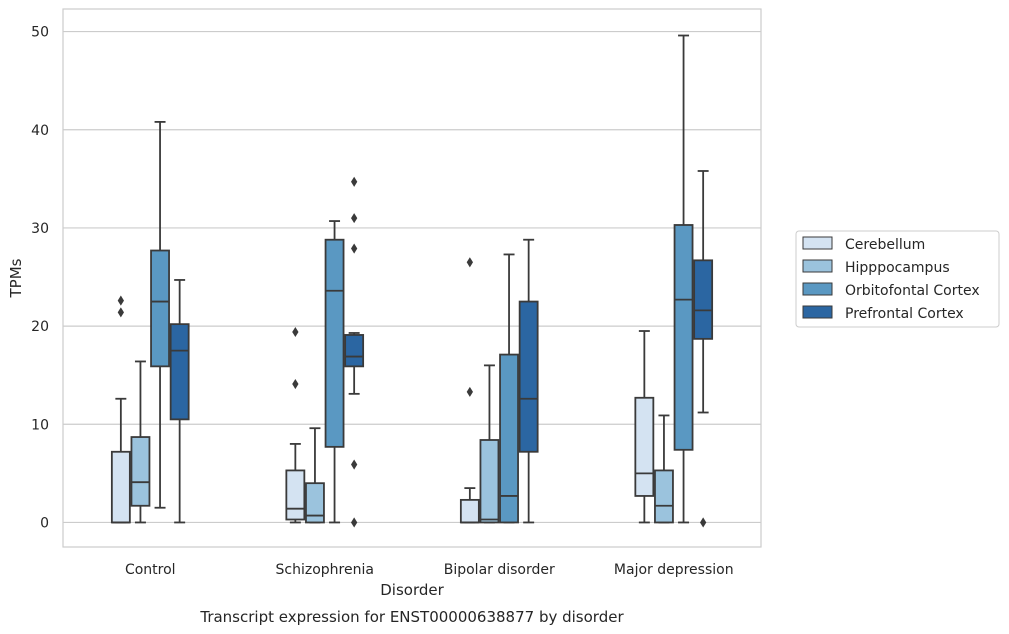 The image size is (1009, 634). I want to click on legend-label: Hipppocampus, so click(897, 268).